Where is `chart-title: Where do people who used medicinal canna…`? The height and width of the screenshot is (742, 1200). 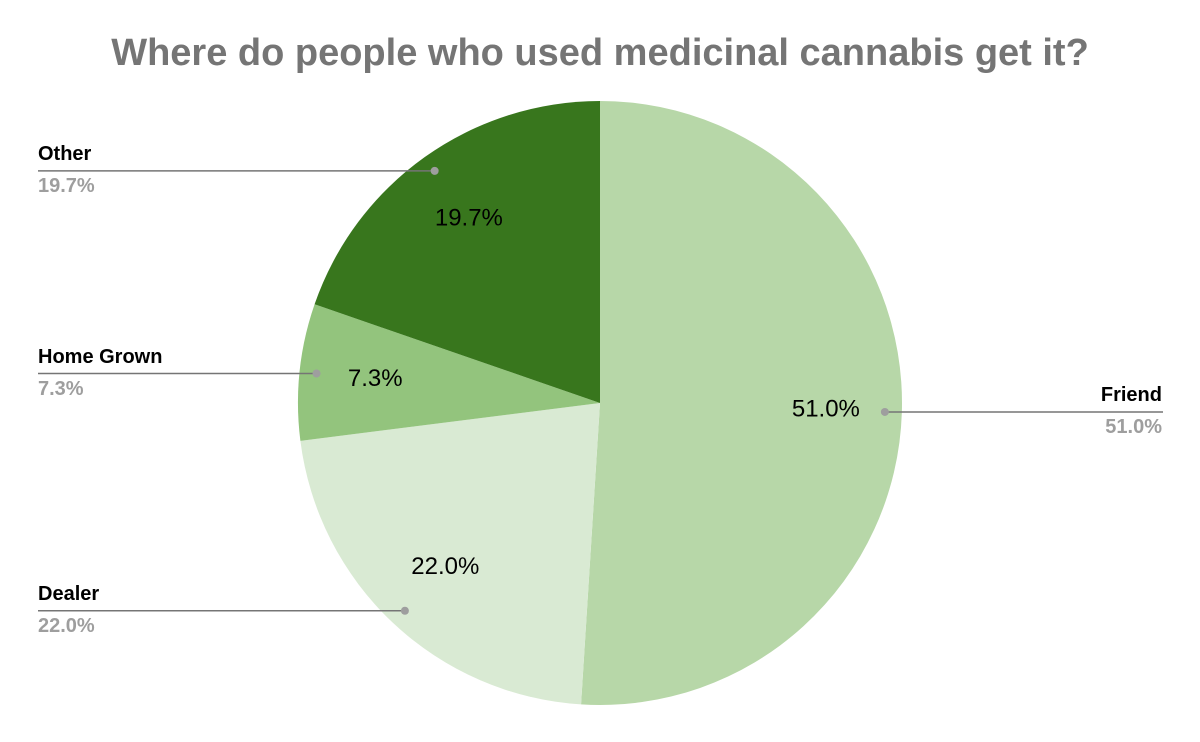
chart-title: Where do people who used medicinal canna… is located at coordinates (600, 53).